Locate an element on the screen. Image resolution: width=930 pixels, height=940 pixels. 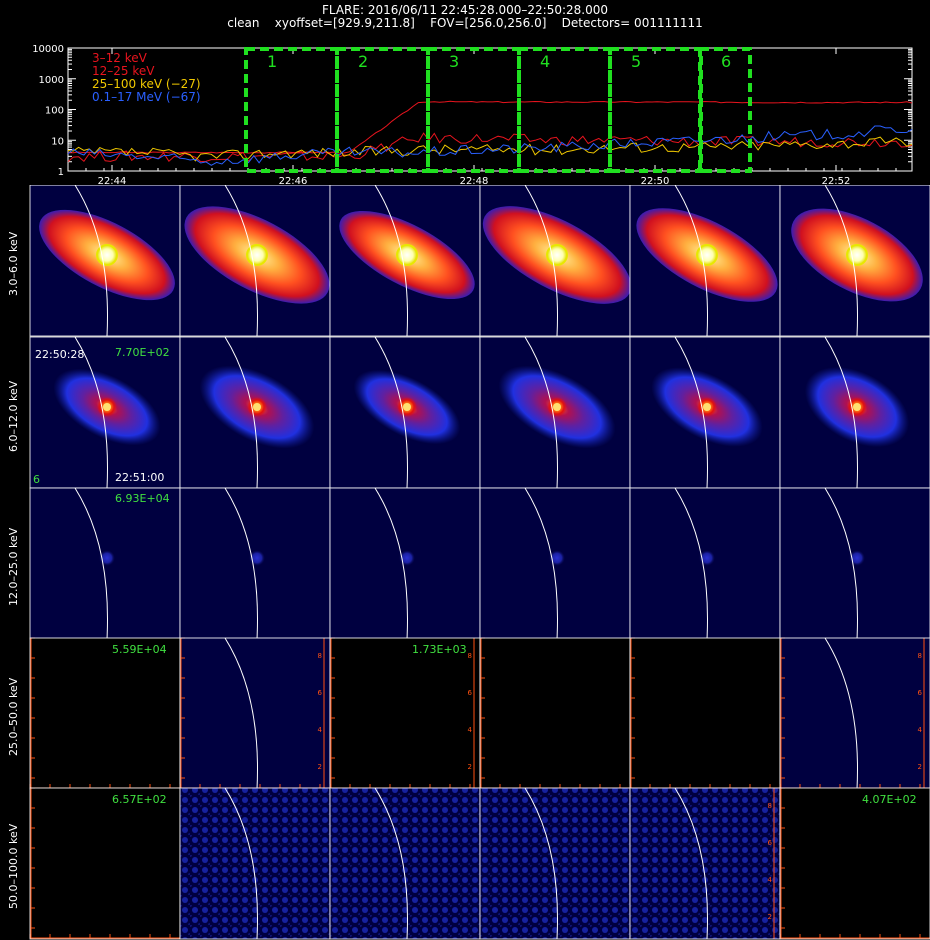
legend-entry: 12–25 keV is located at coordinates (123, 71).